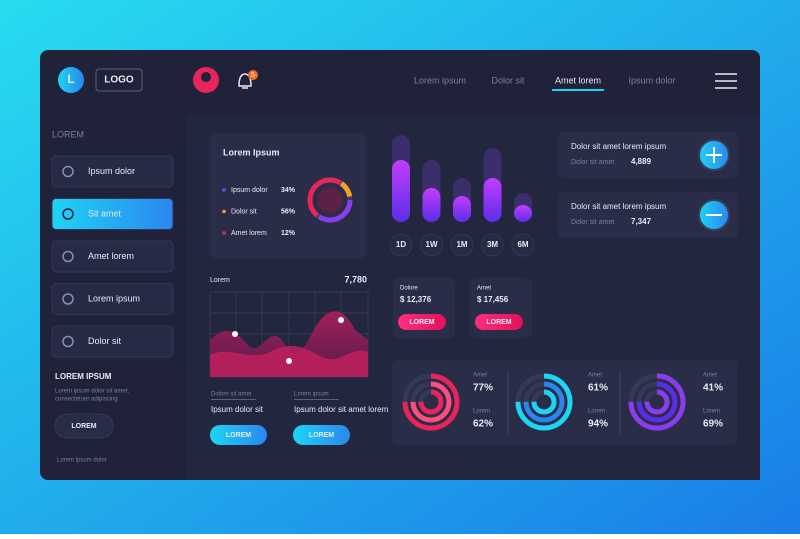 The height and width of the screenshot is (539, 800). What do you see at coordinates (253, 75) in the screenshot?
I see `badge-count: 5` at bounding box center [253, 75].